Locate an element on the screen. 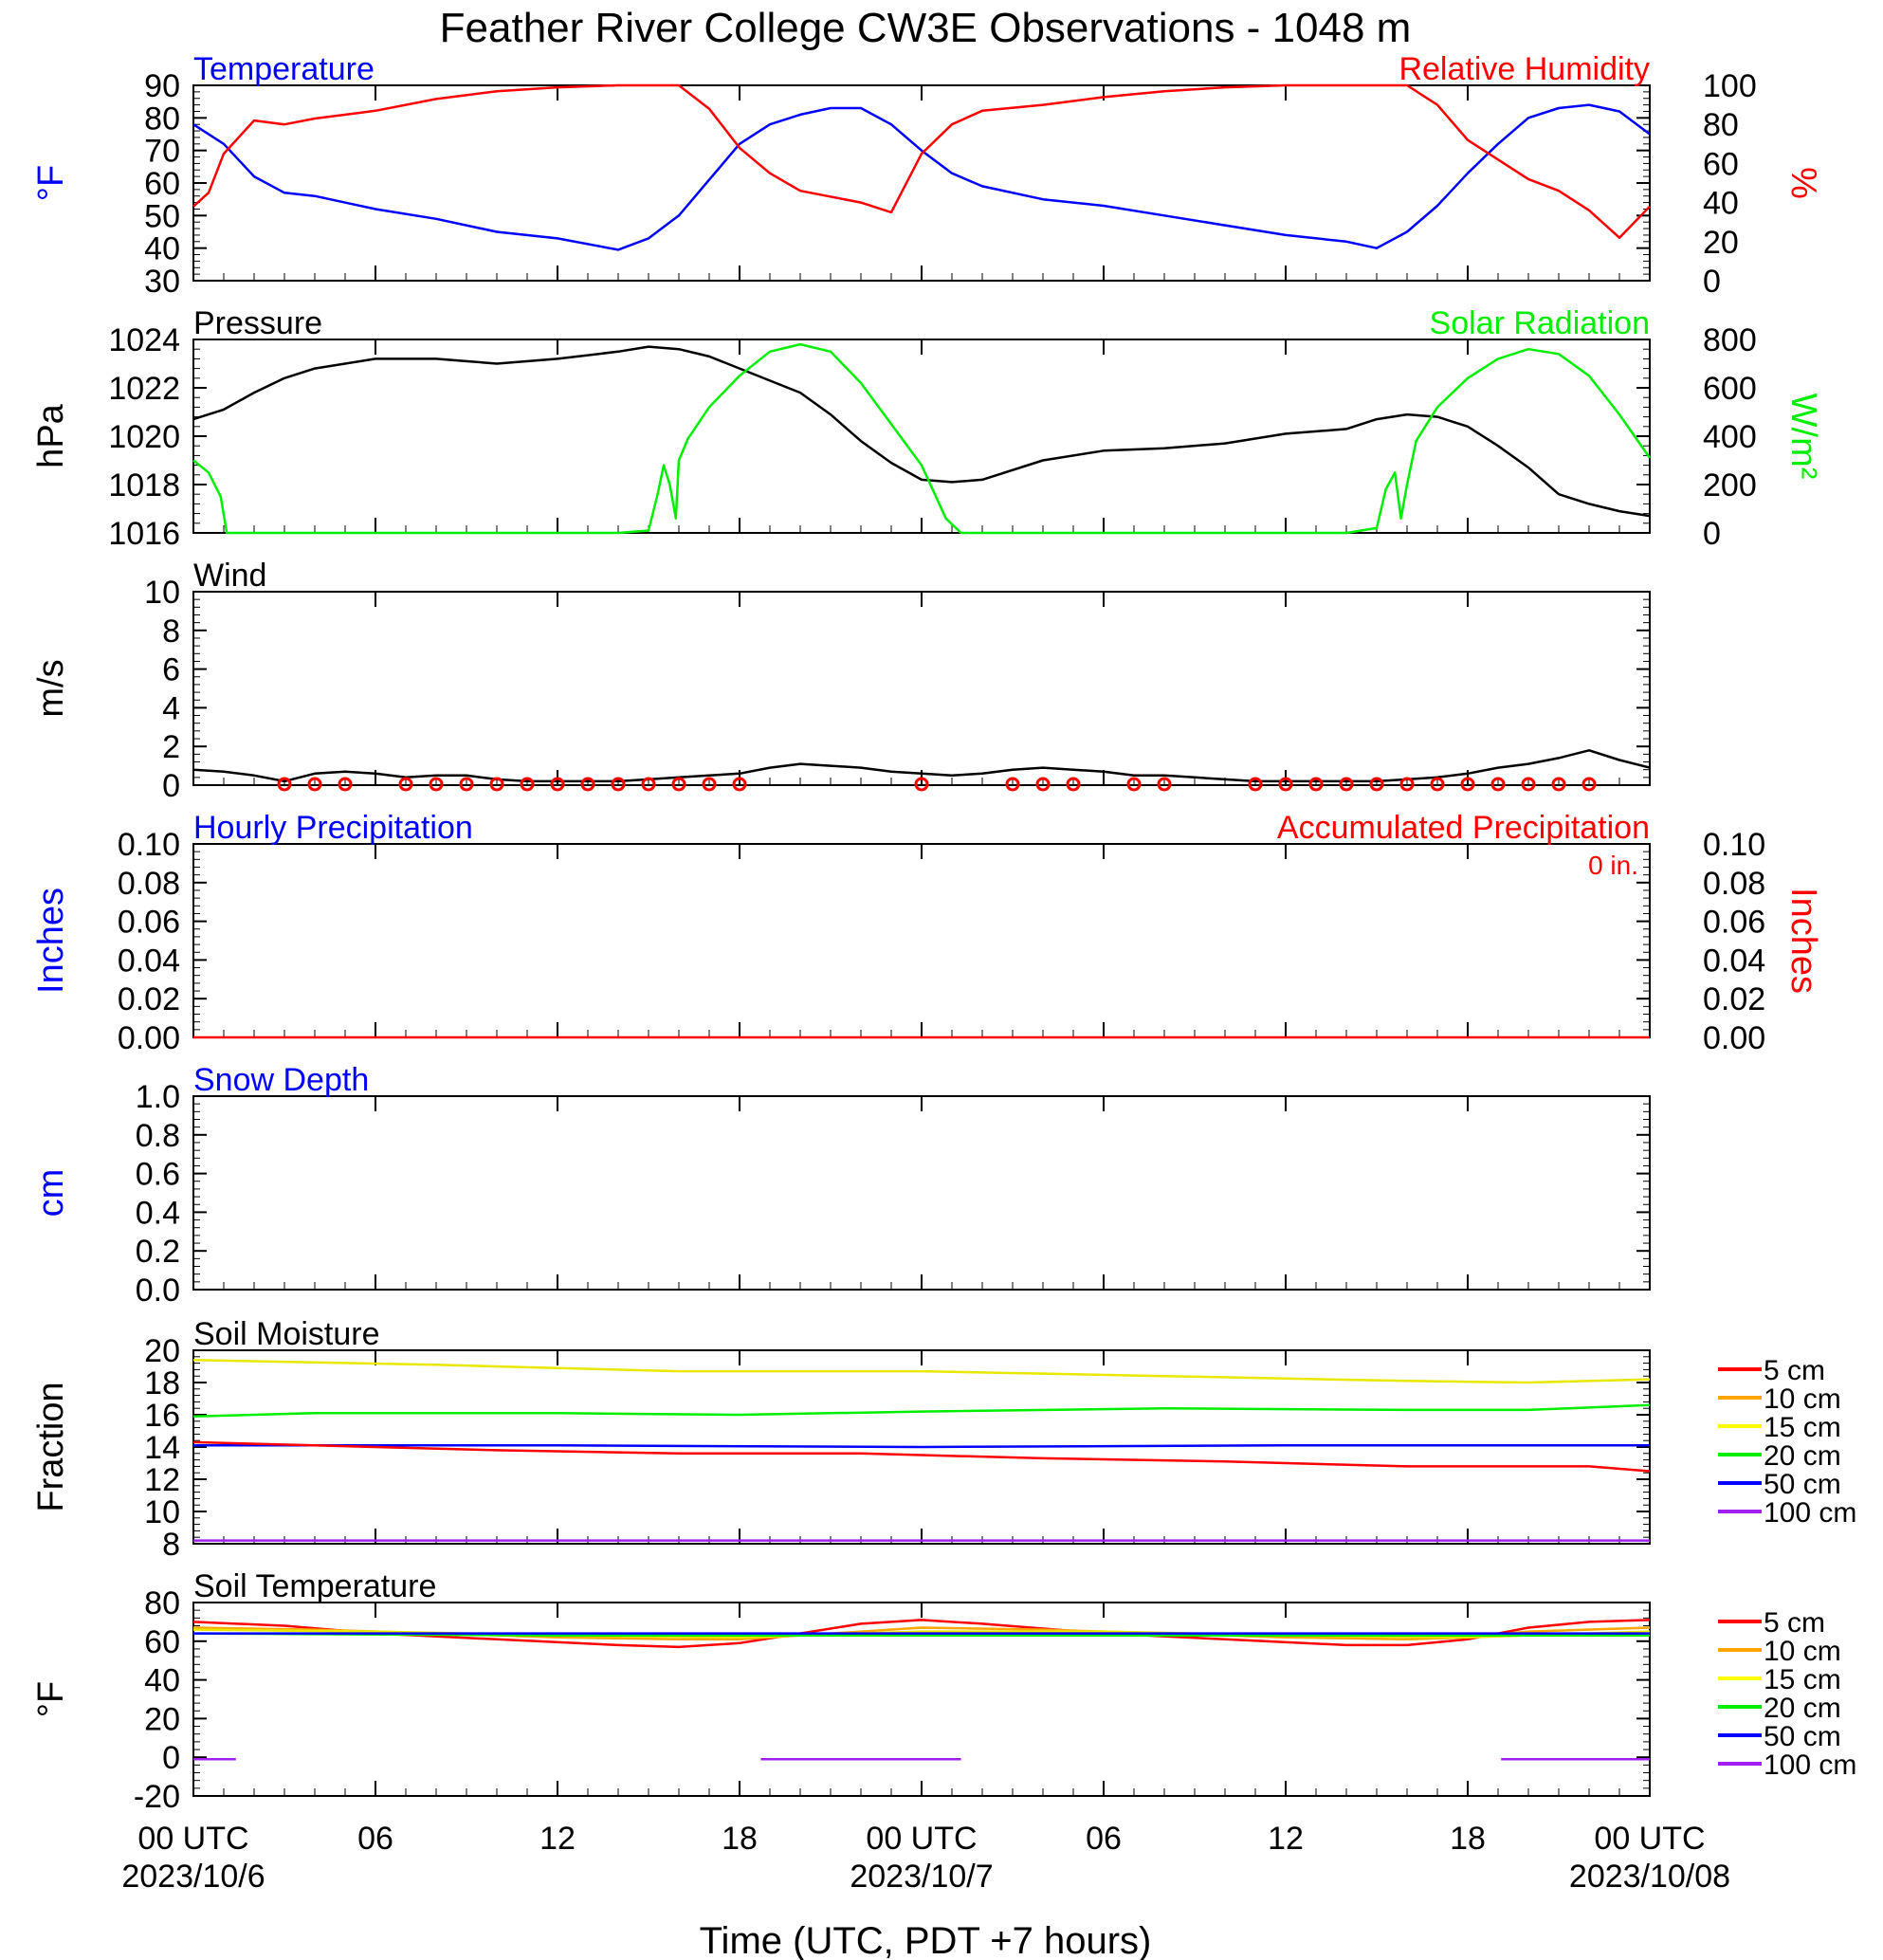  x-date-label: 2023/10/7 is located at coordinates (921, 1877).